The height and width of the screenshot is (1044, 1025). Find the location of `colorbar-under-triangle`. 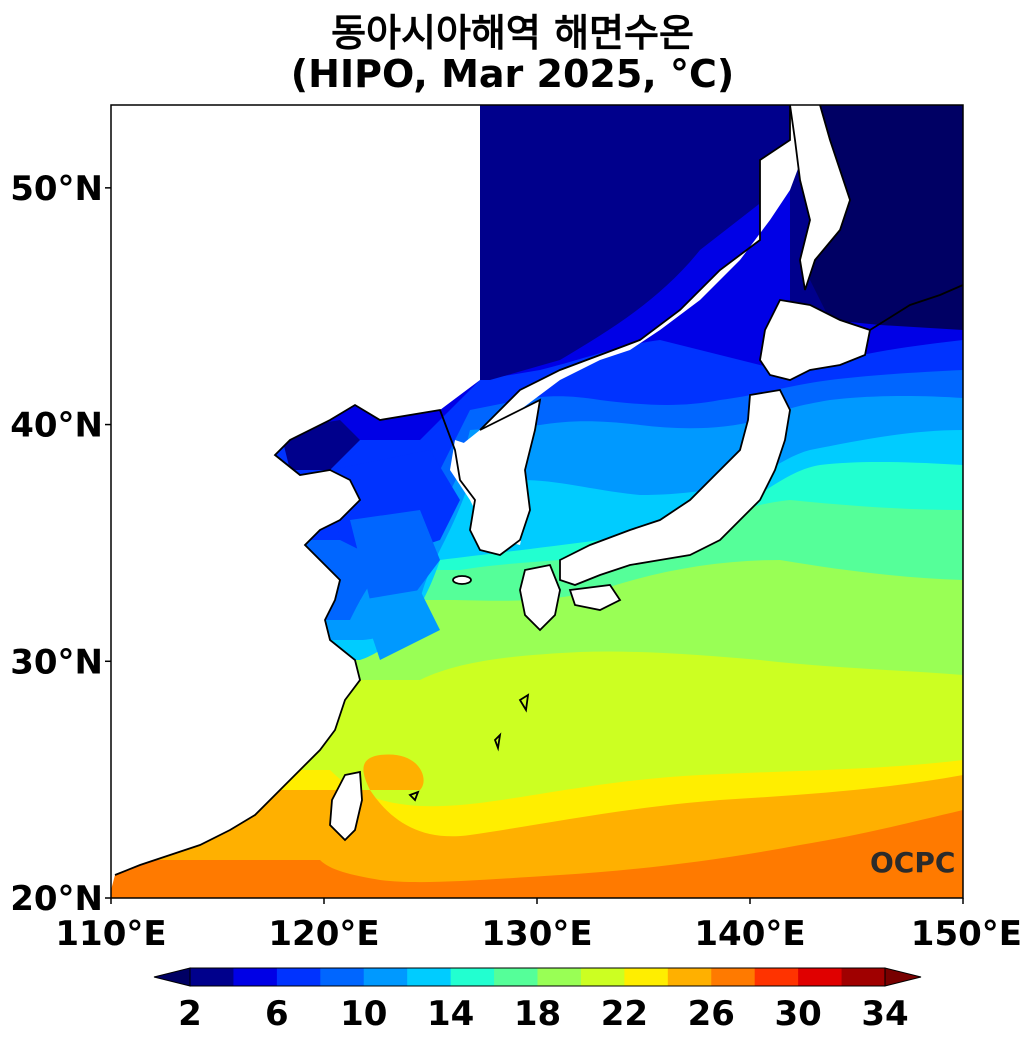

colorbar-under-triangle is located at coordinates (172, 977).